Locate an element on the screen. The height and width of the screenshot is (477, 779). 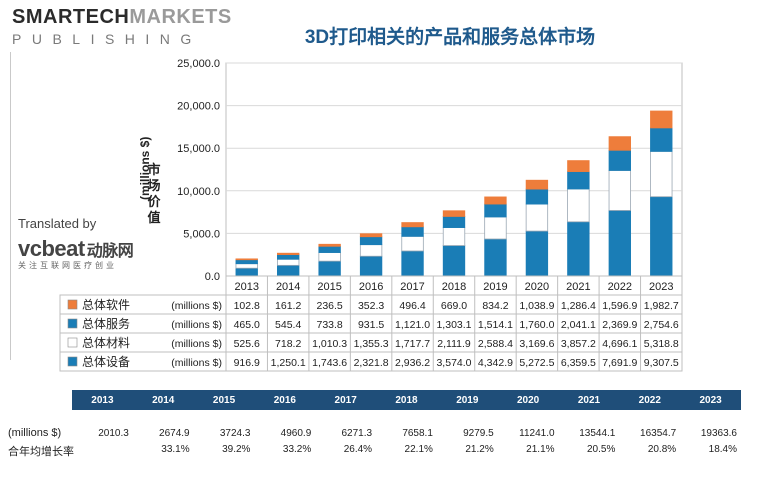
data-label: 9,307.5 is located at coordinates (661, 363).